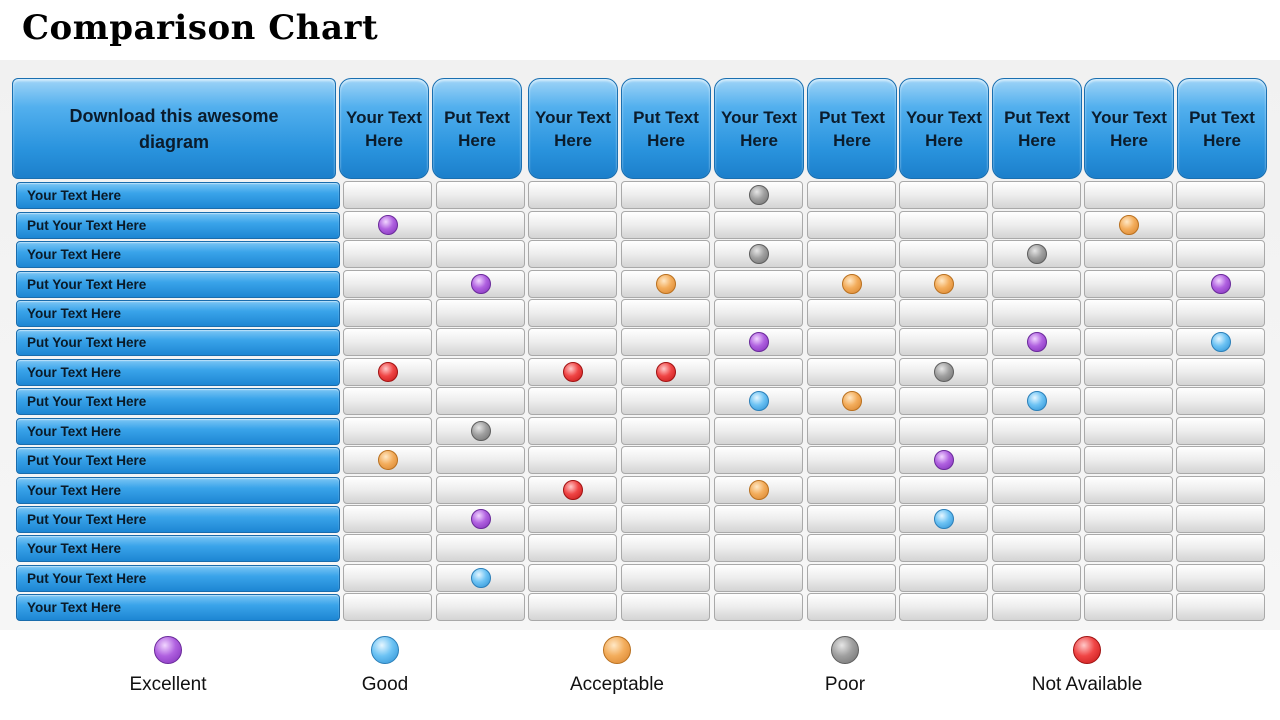 This screenshot has width=1280, height=720. I want to click on good-legend-icon, so click(385, 650).